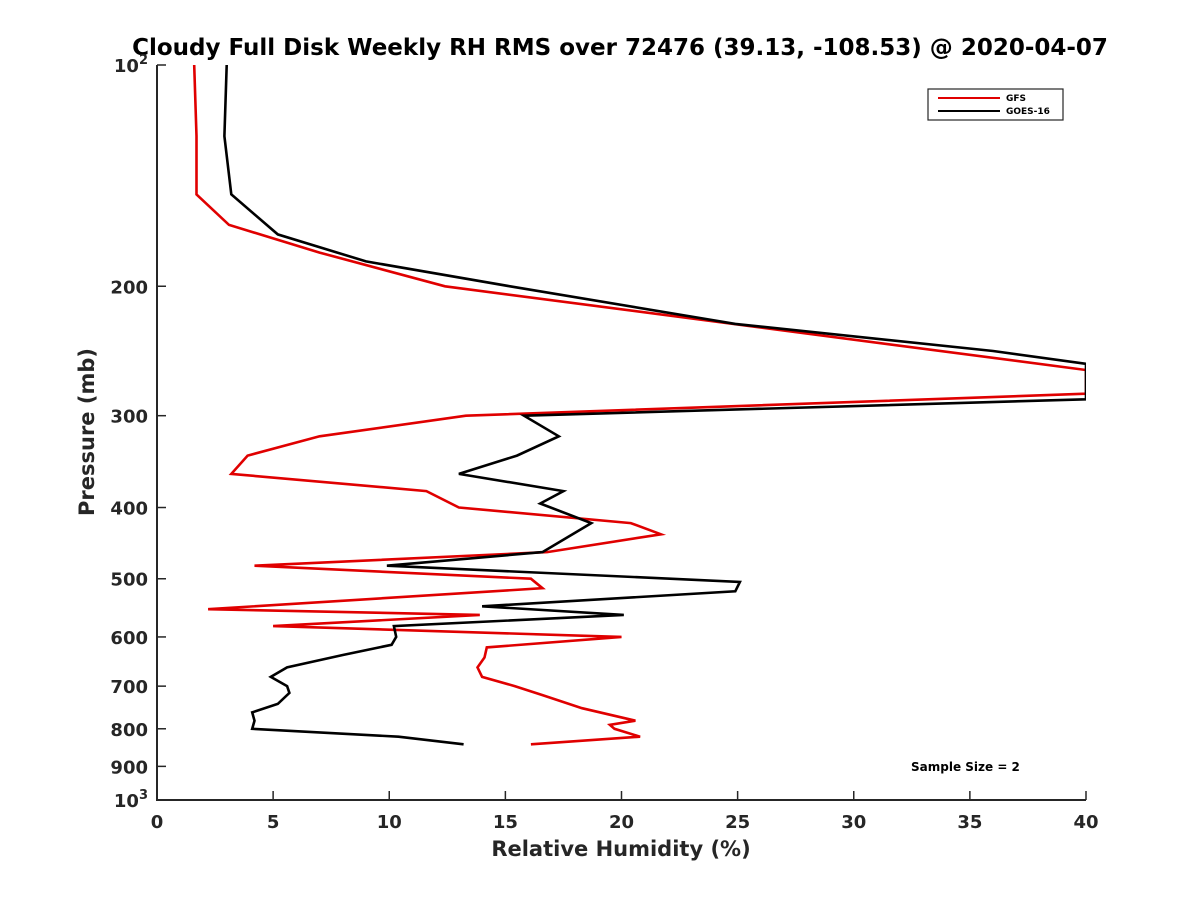 The height and width of the screenshot is (900, 1200). What do you see at coordinates (620, 849) in the screenshot?
I see `x-axis-label: Relative Humidity (%)` at bounding box center [620, 849].